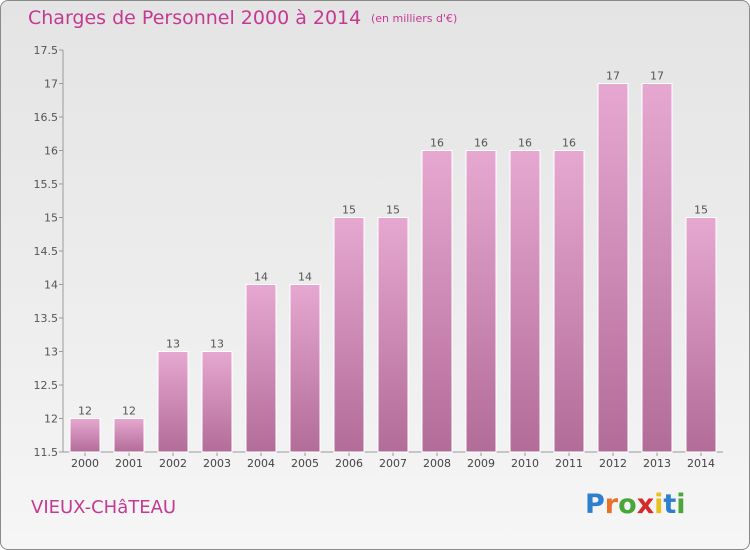 This screenshot has height=550, width=750. Describe the element at coordinates (46, 117) in the screenshot. I see `y-tick-label: 16.5` at that location.